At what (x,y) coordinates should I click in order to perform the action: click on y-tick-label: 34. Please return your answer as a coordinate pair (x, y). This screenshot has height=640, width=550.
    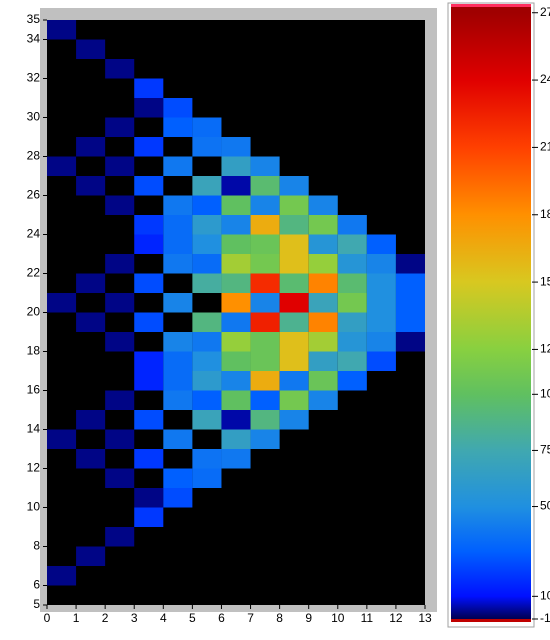
    Looking at the image, I should click on (34, 39).